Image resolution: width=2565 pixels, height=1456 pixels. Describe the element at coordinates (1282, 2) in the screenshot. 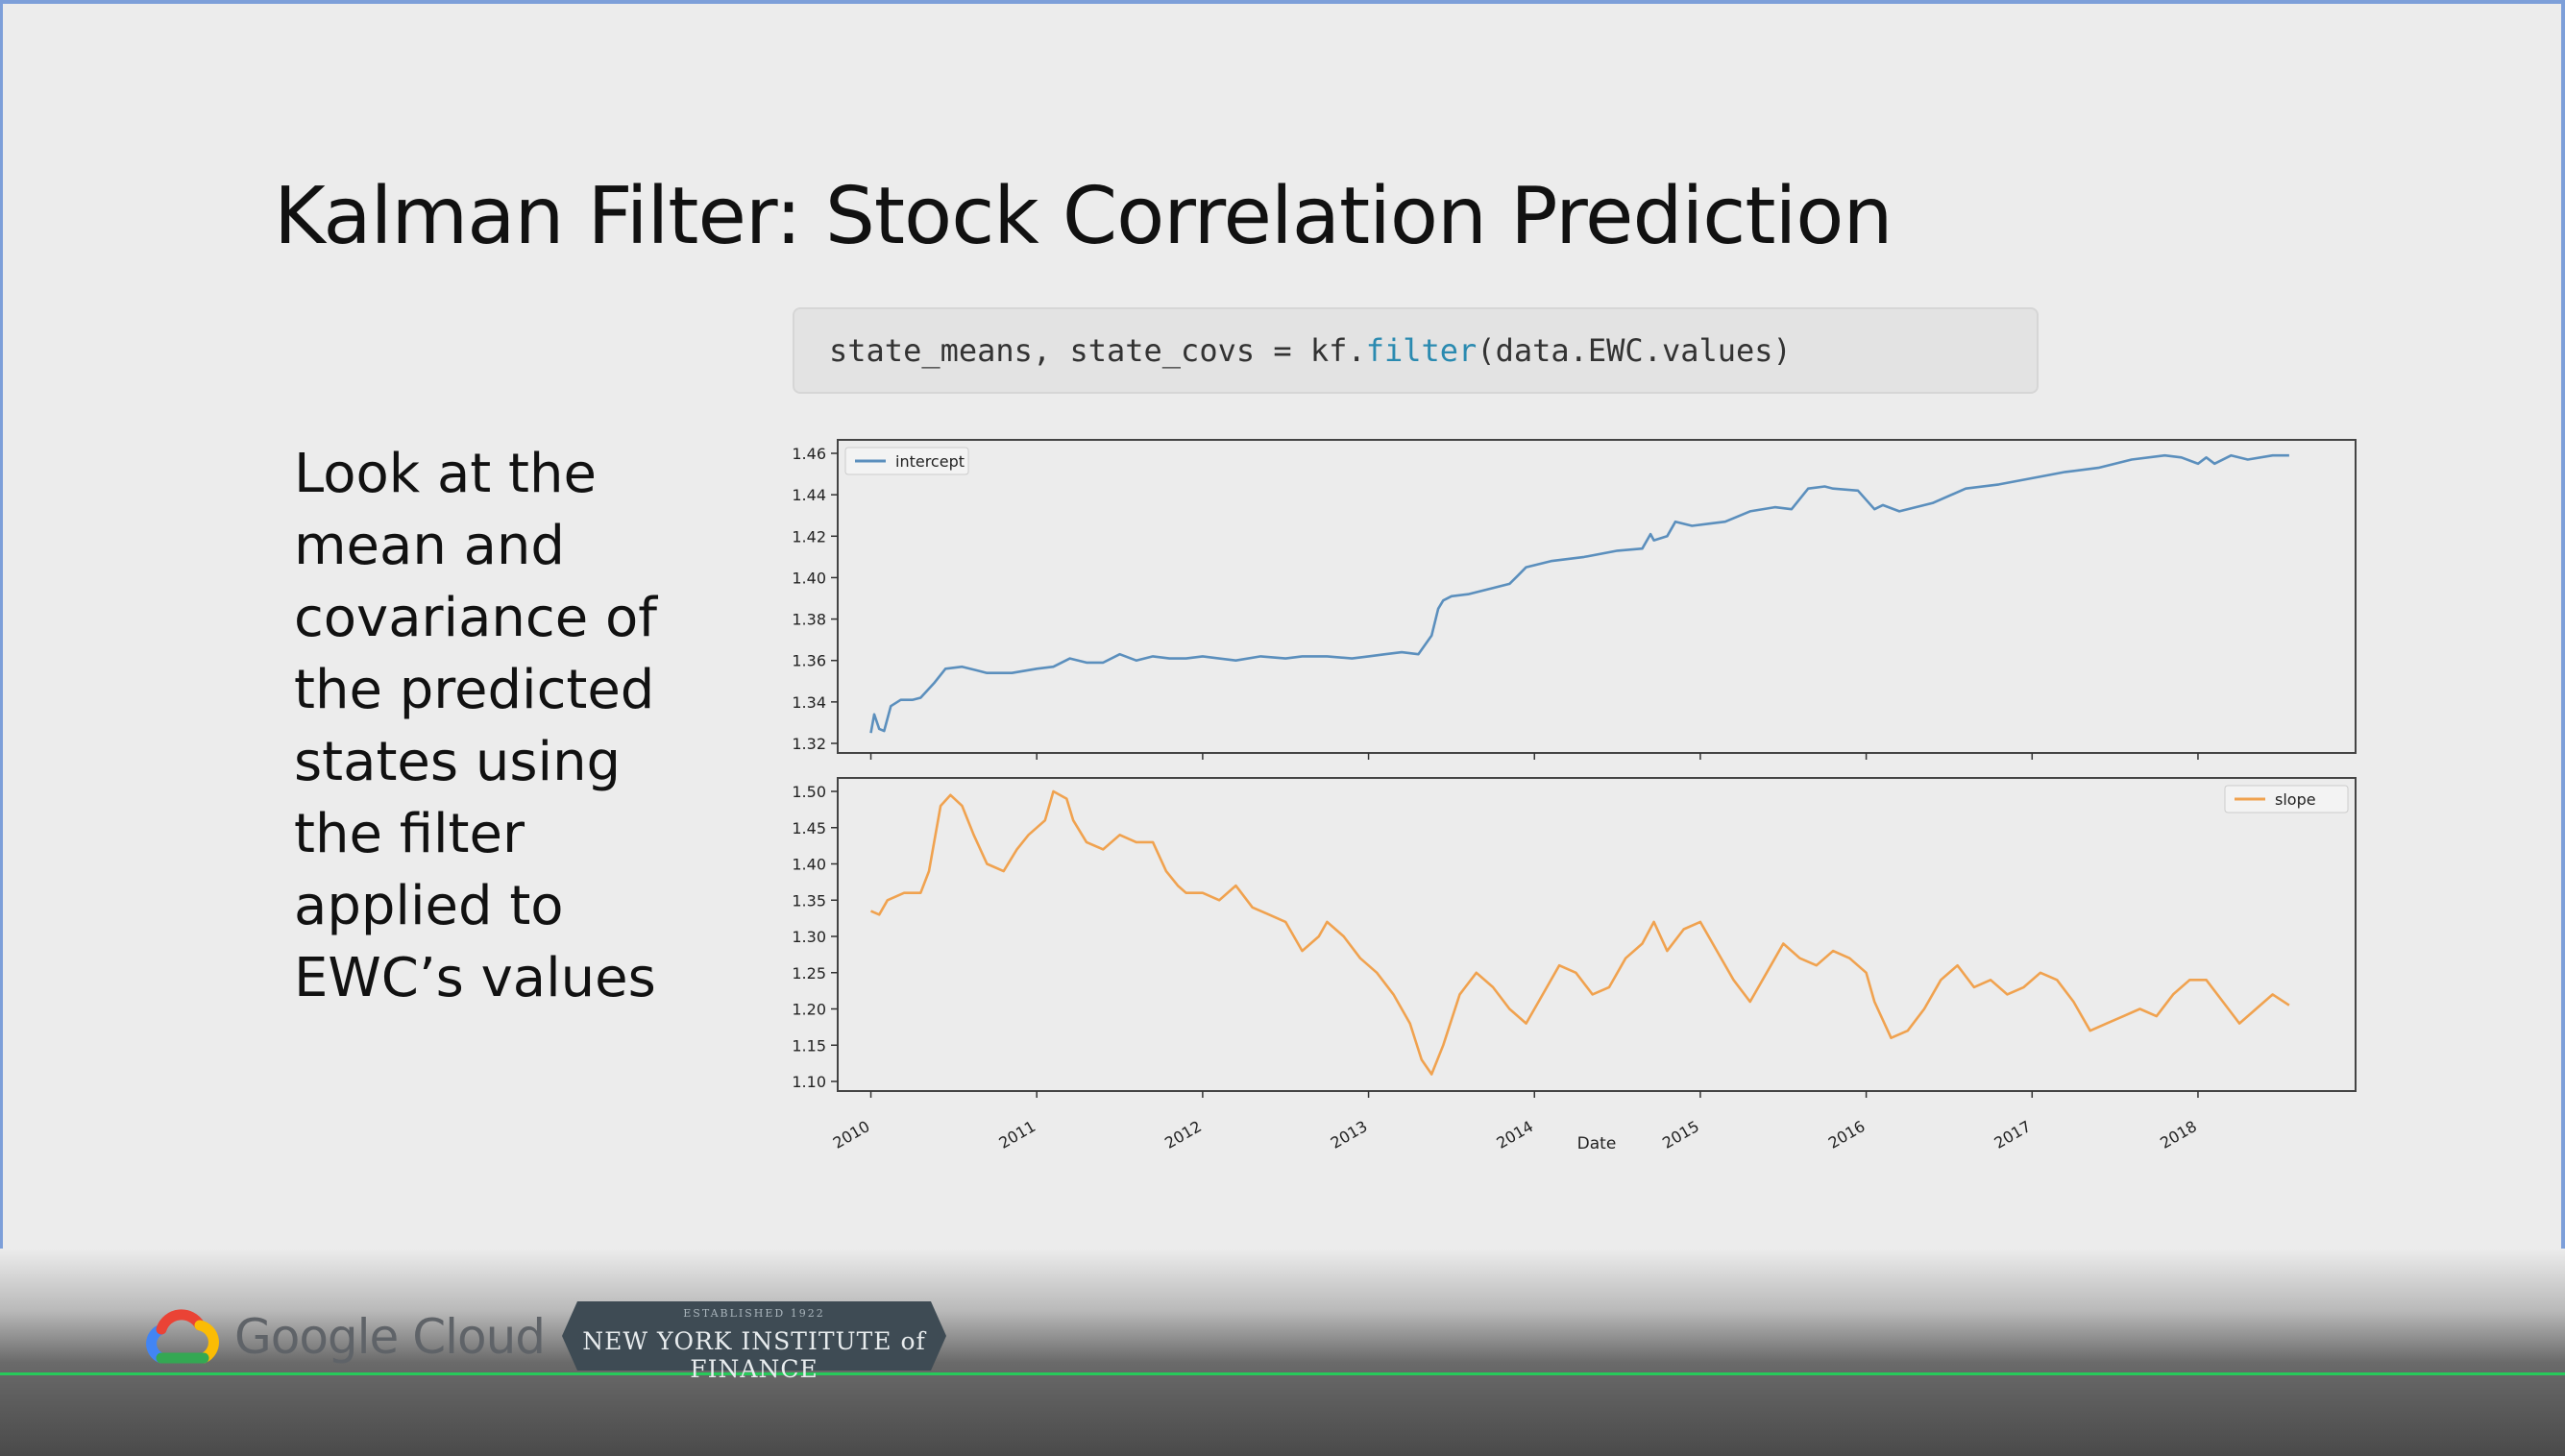

I see `window-frame-top` at that location.